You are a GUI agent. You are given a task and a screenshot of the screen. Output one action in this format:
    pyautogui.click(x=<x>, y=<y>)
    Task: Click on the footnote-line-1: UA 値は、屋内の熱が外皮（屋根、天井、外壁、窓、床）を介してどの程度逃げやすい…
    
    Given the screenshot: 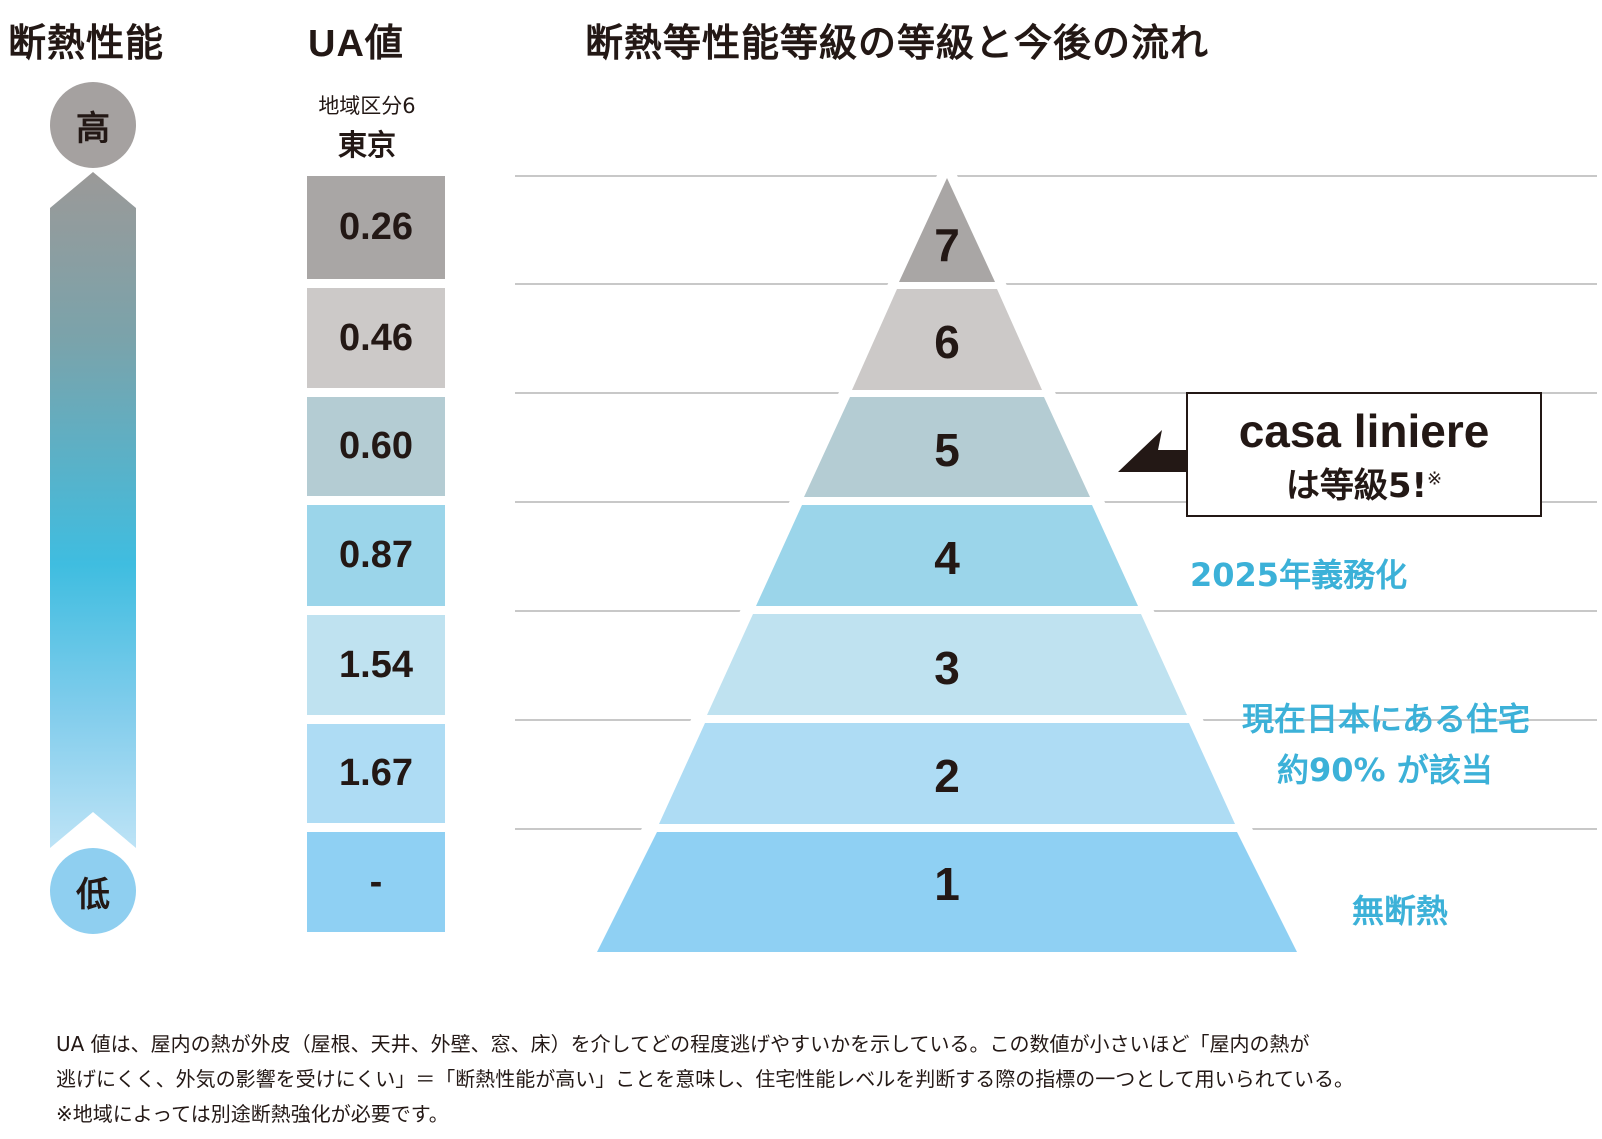 What is the action you would take?
    pyautogui.click(x=683, y=1044)
    